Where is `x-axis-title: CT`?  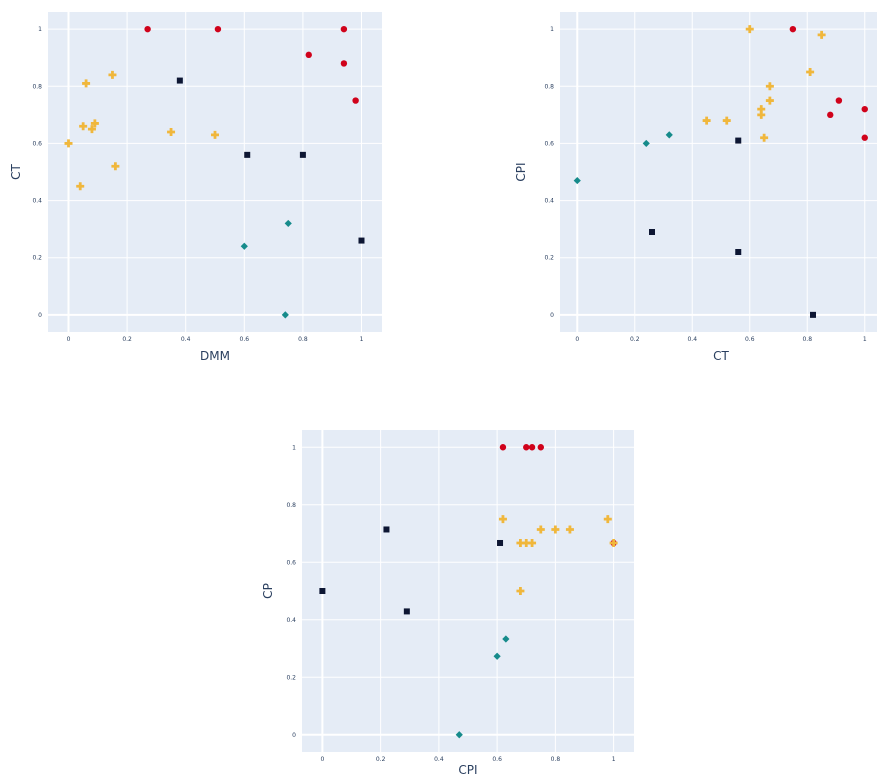
x-axis-title: CT is located at coordinates (721, 356).